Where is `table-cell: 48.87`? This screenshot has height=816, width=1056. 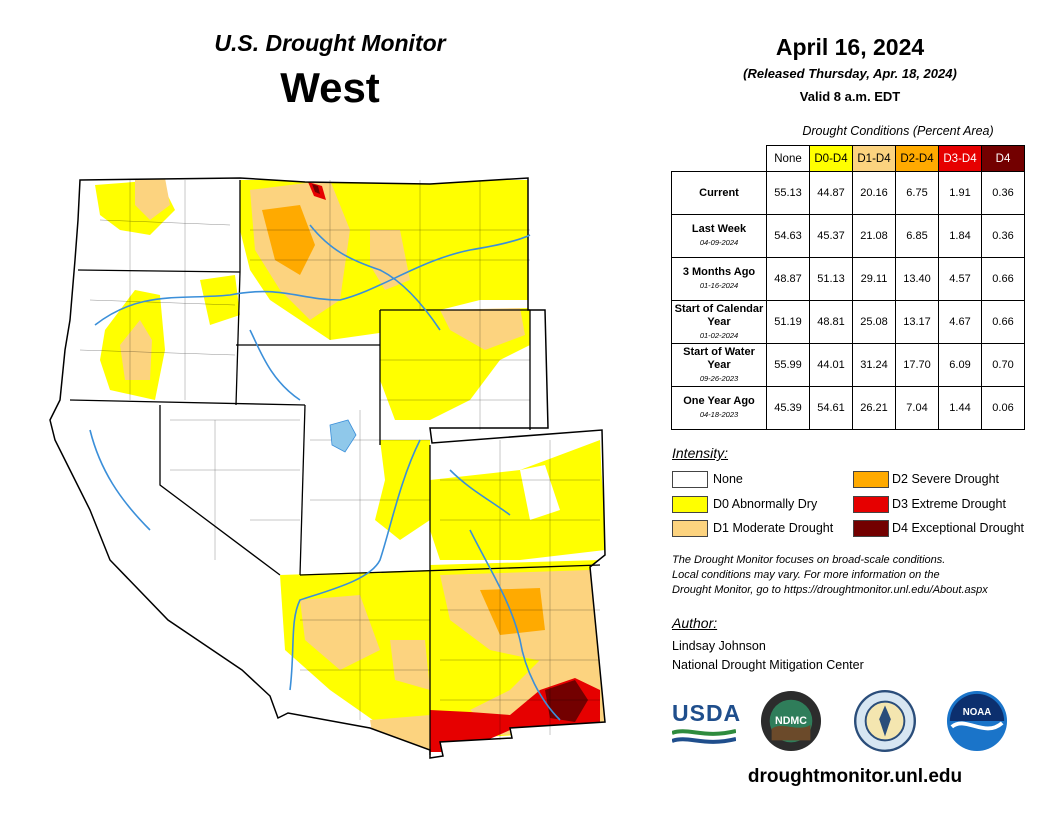 table-cell: 48.87 is located at coordinates (788, 279).